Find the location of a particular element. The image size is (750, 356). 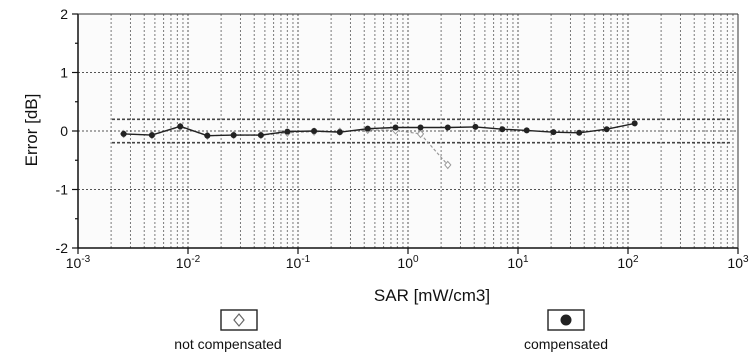

open-diamond-icon is located at coordinates (239, 320).